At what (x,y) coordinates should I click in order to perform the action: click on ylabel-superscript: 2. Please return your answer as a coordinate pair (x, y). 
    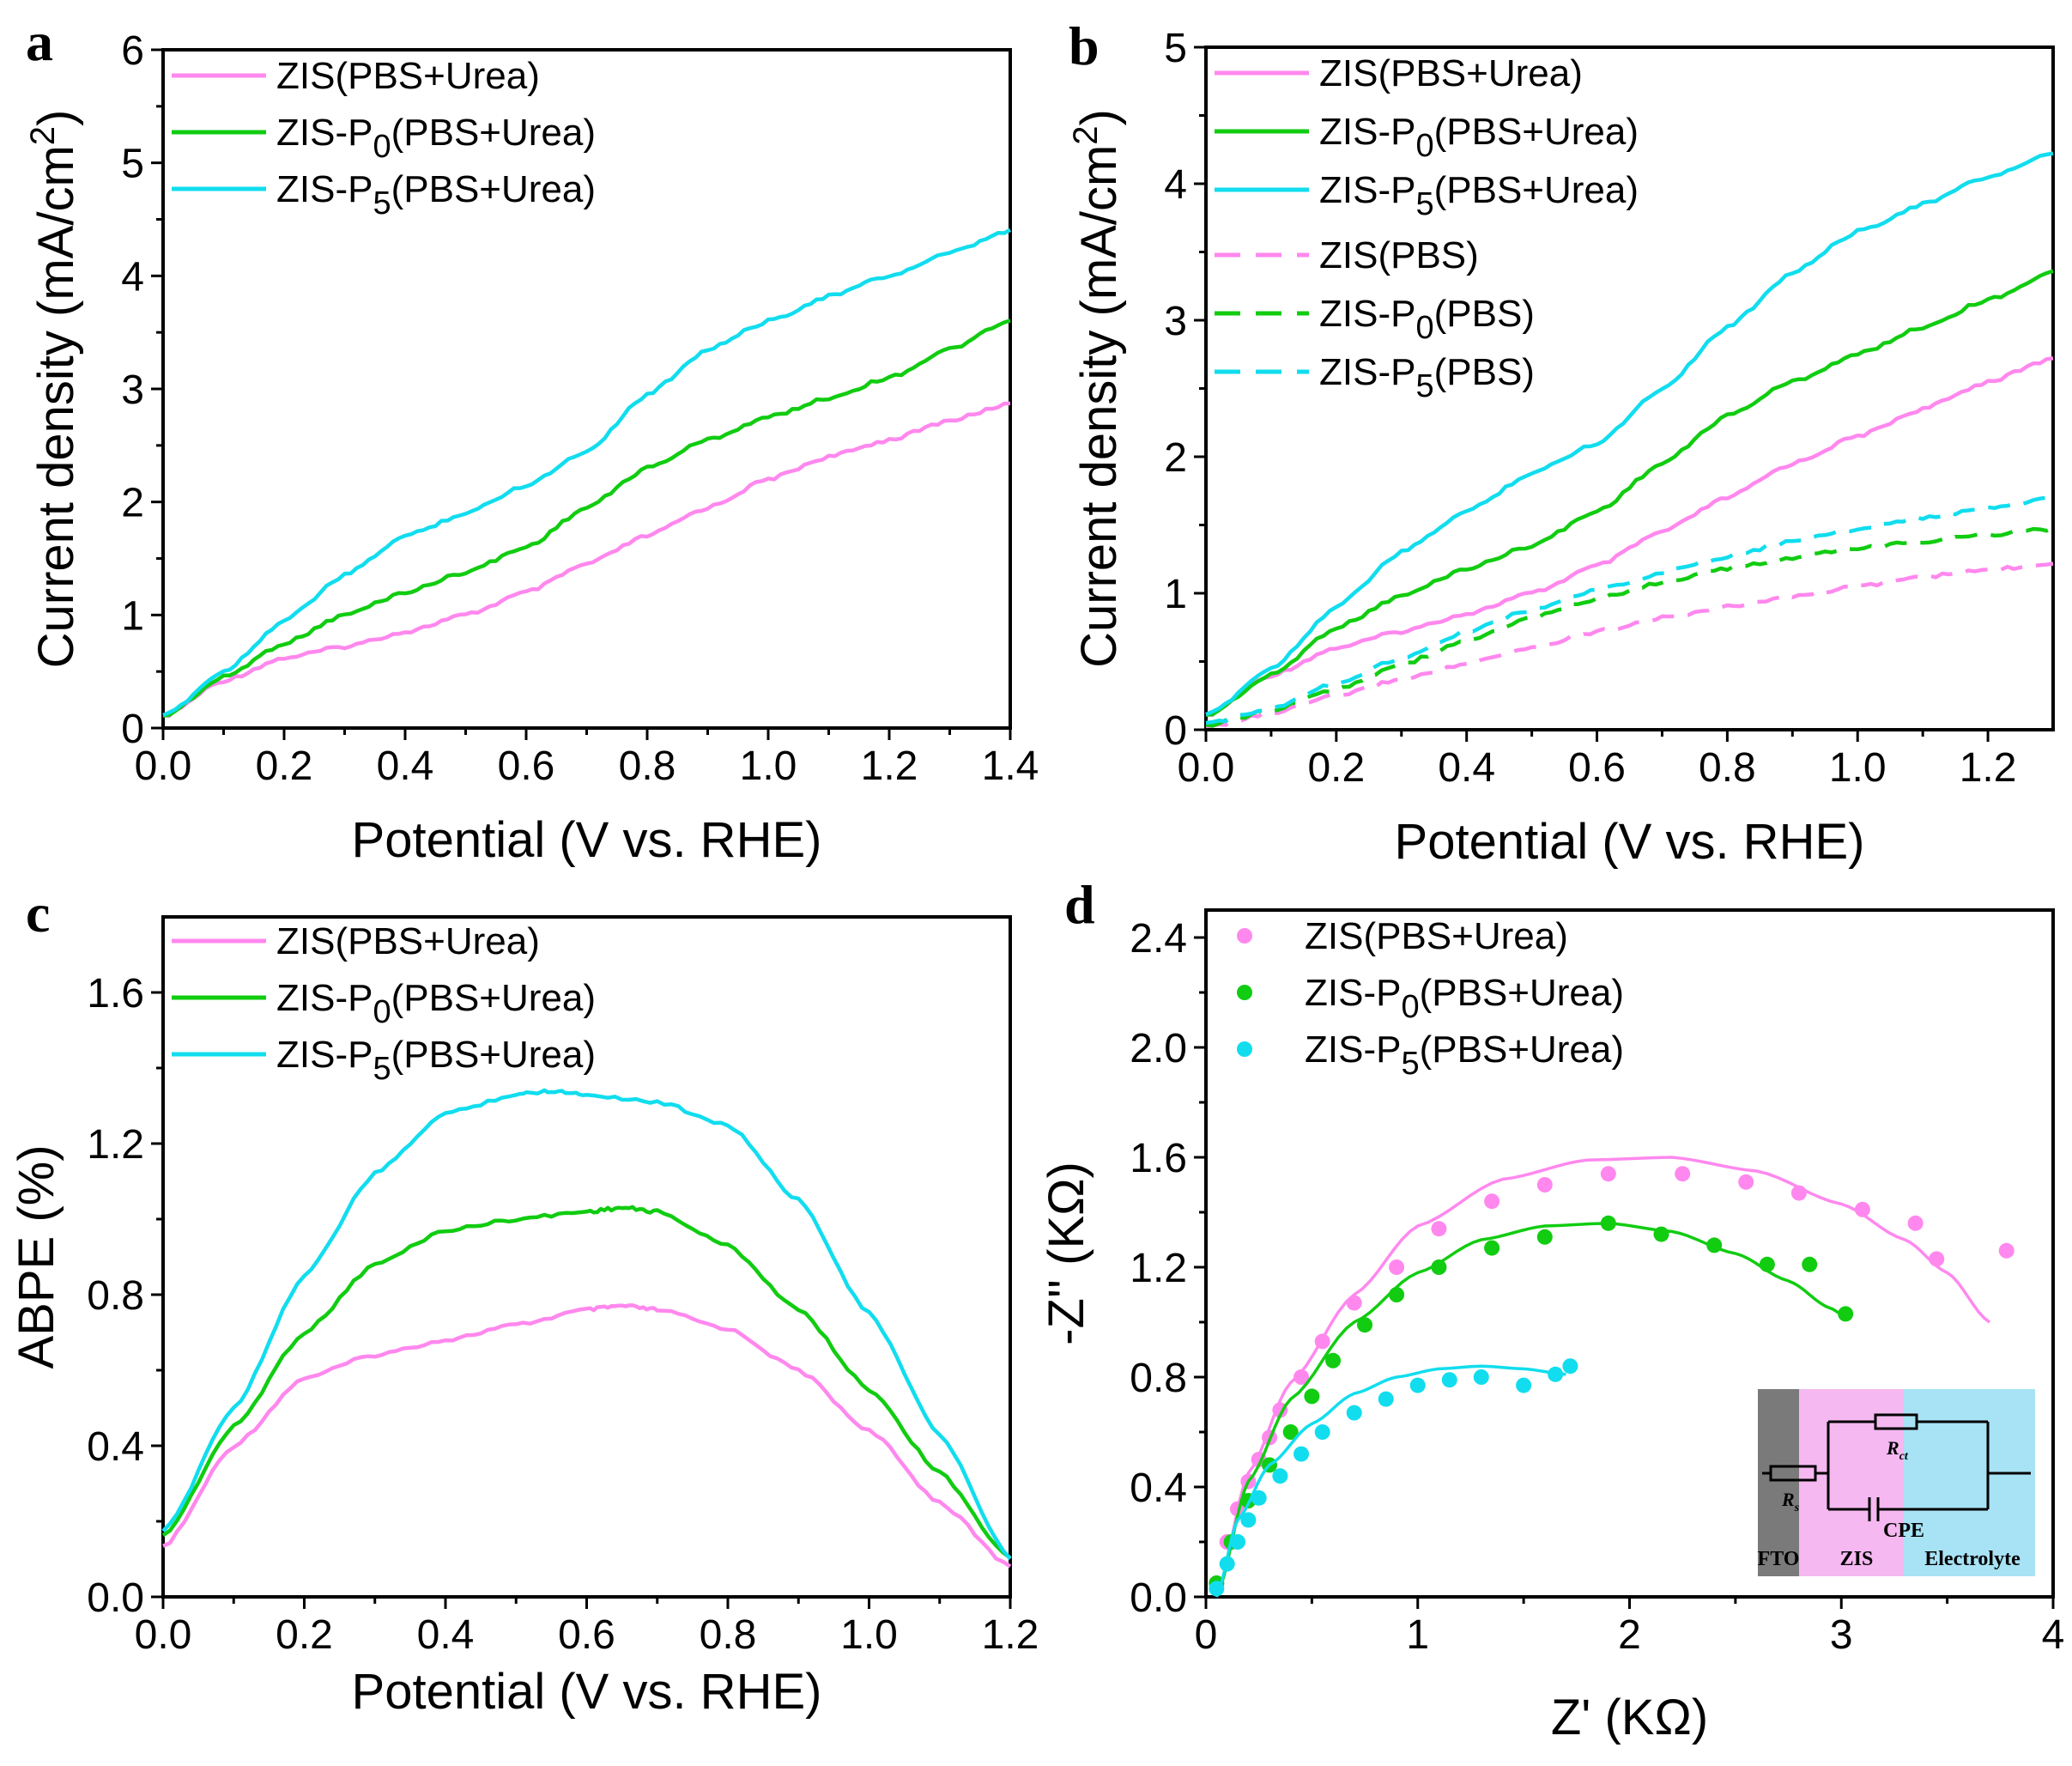
    Looking at the image, I should click on (43, 135).